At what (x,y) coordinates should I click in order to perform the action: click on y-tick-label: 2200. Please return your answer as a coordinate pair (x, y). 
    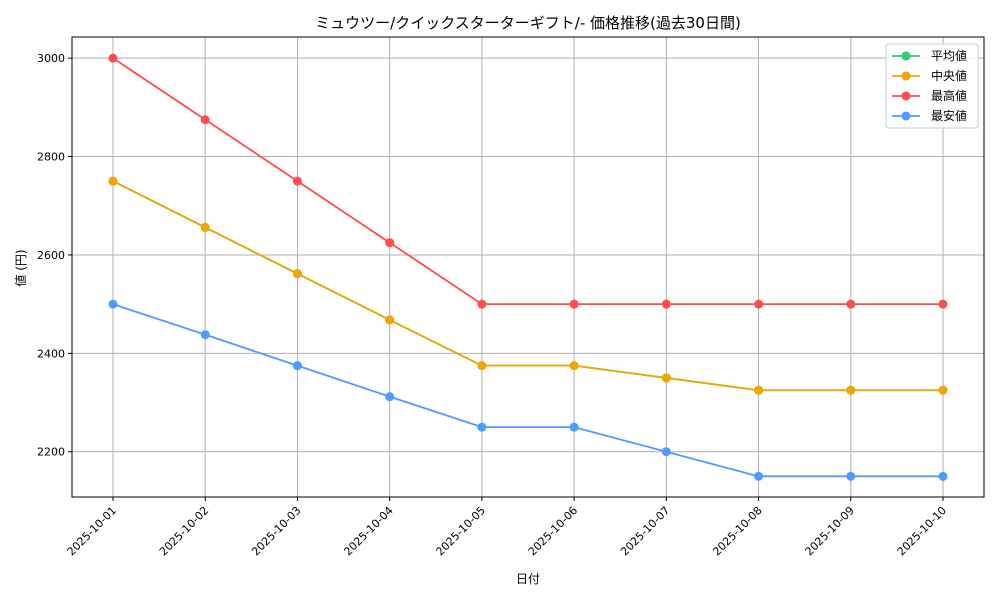
    Looking at the image, I should click on (51, 452).